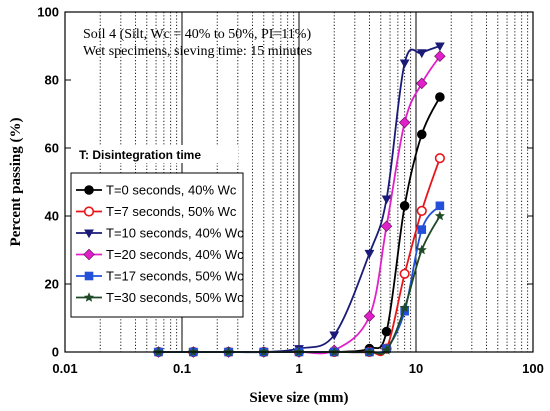 The width and height of the screenshot is (550, 411). I want to click on y-tick-label: 80, so click(52, 80).